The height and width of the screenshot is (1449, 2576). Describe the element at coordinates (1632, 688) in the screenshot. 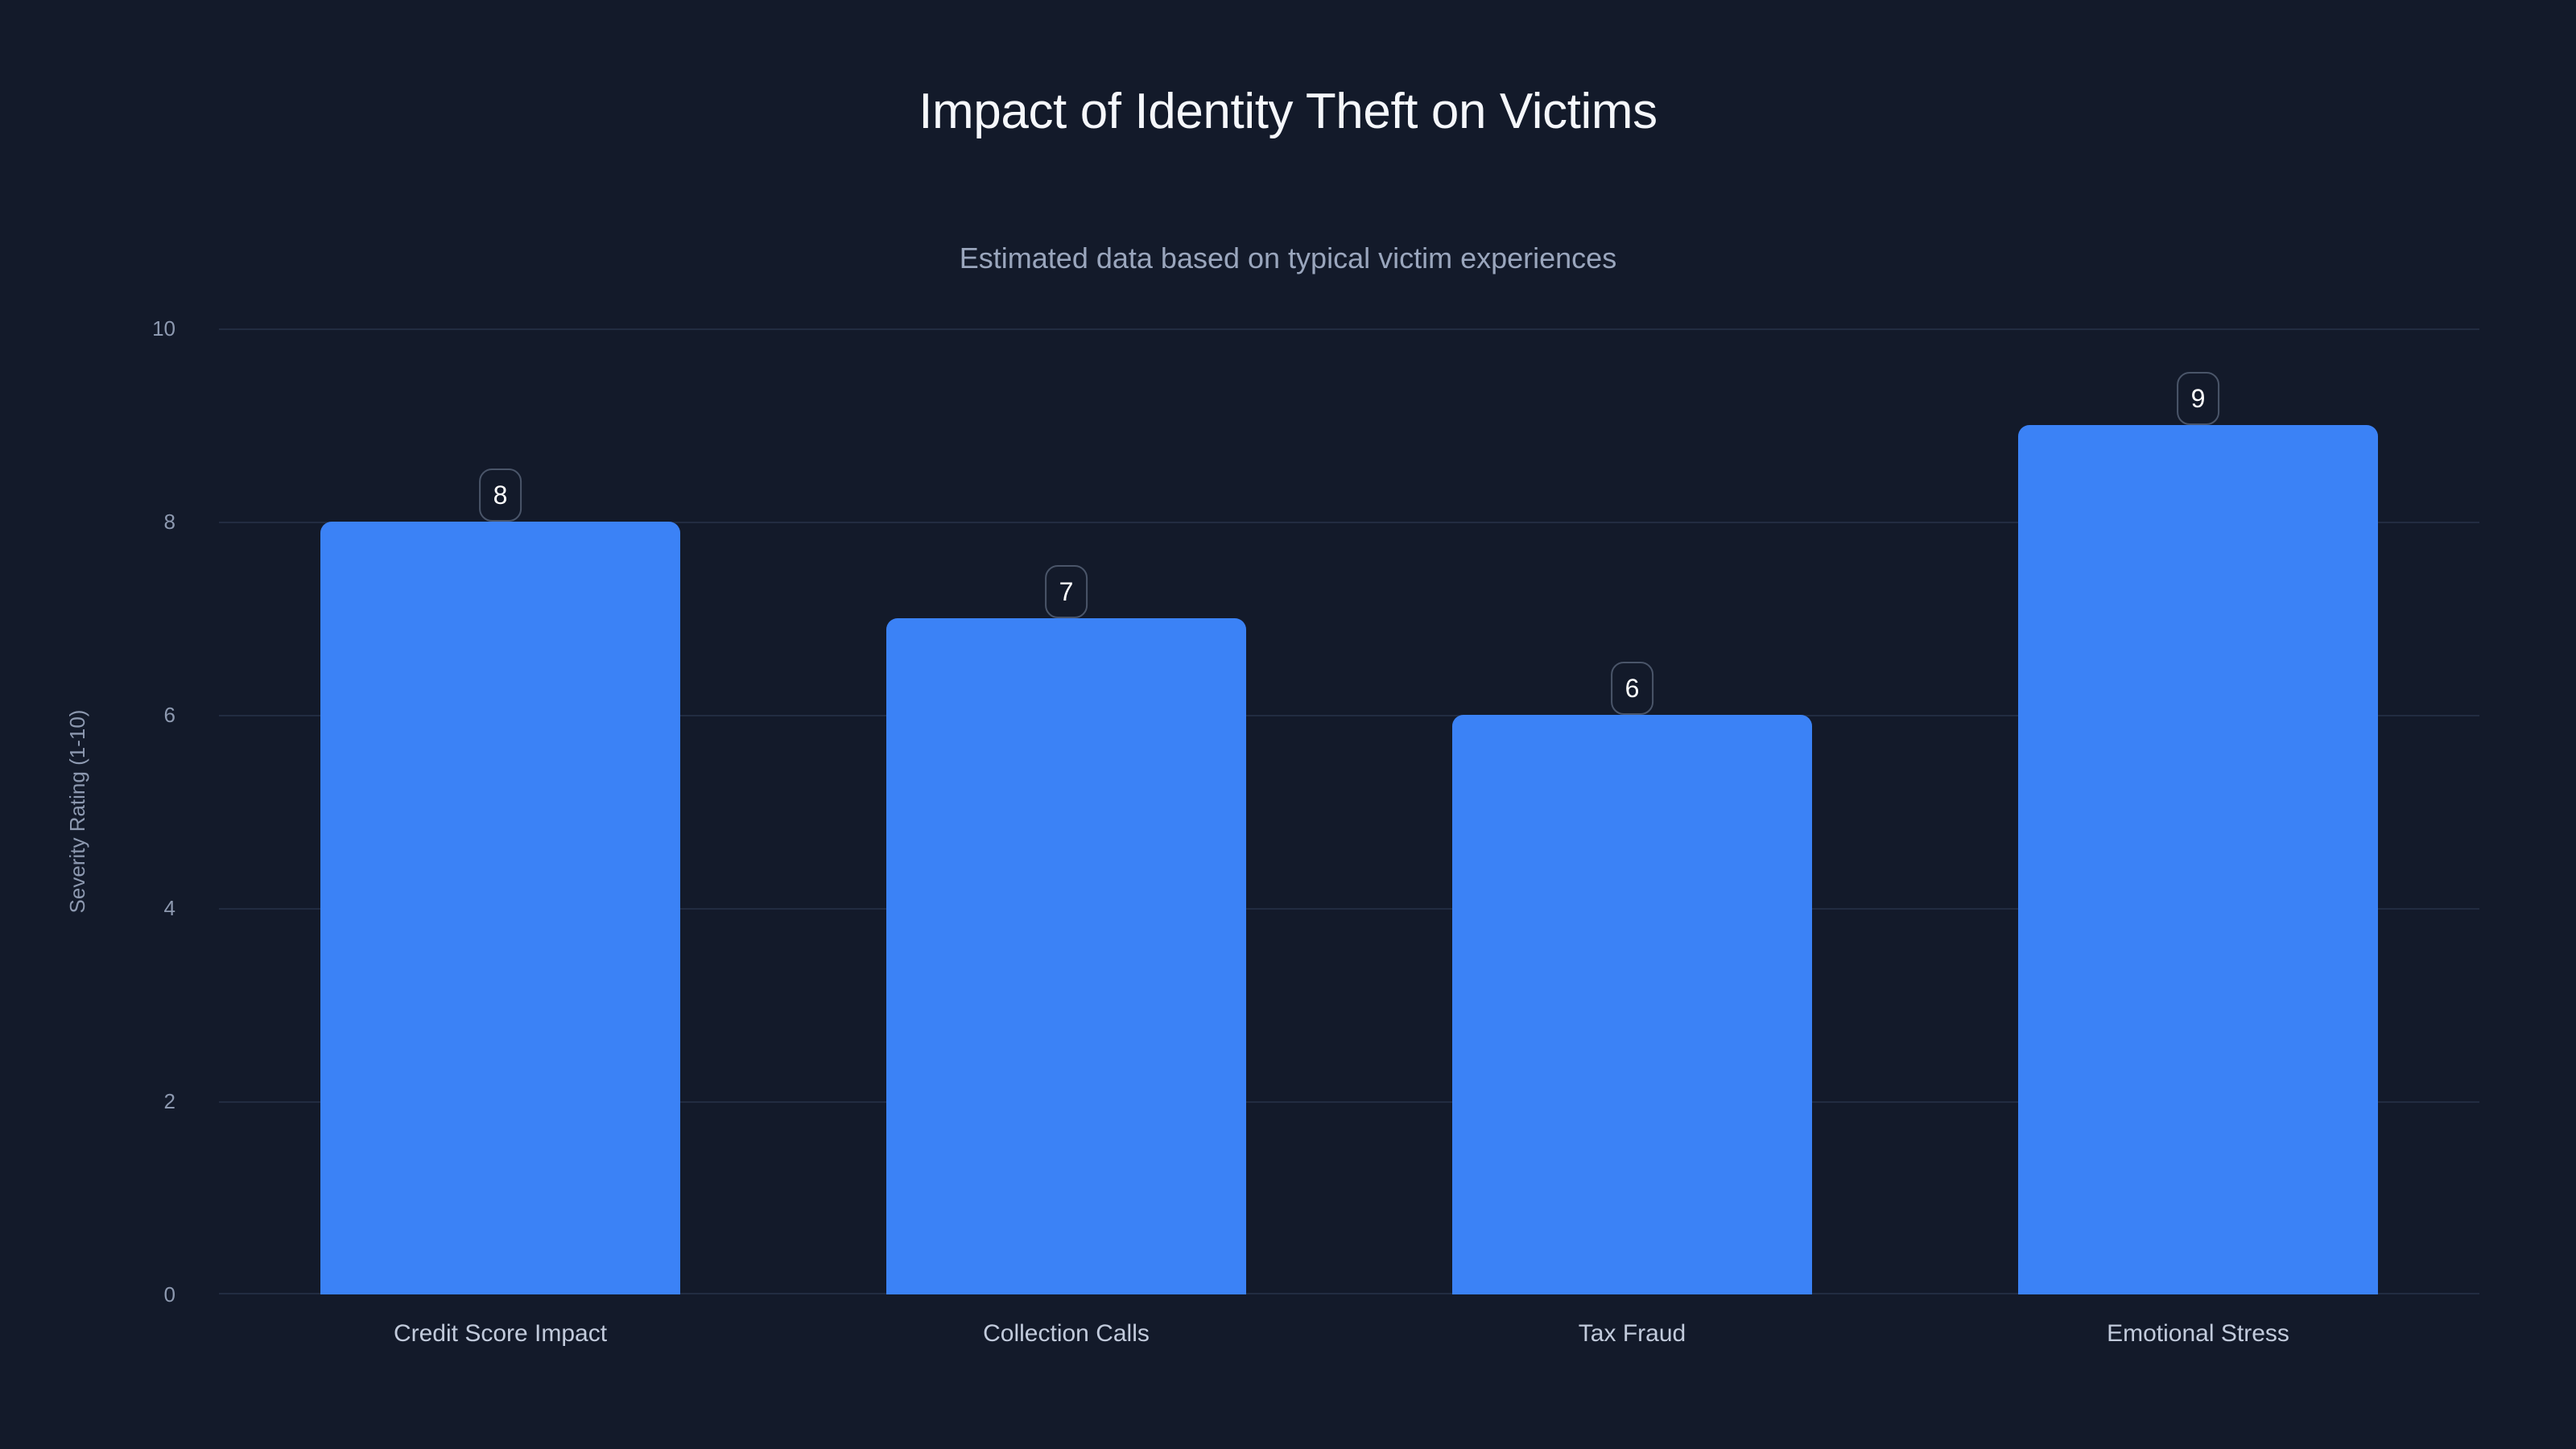

I see `value-badge-tax-fraud: 6` at that location.